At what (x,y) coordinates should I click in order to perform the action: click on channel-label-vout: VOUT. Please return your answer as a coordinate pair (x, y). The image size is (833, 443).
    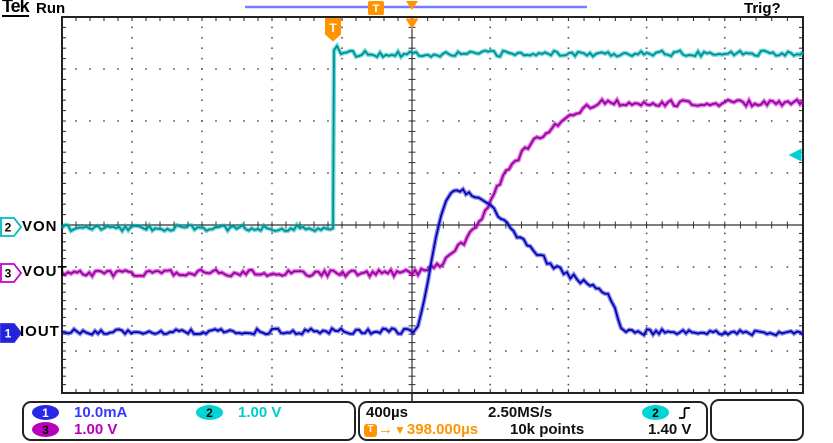
    Looking at the image, I should click on (45, 271).